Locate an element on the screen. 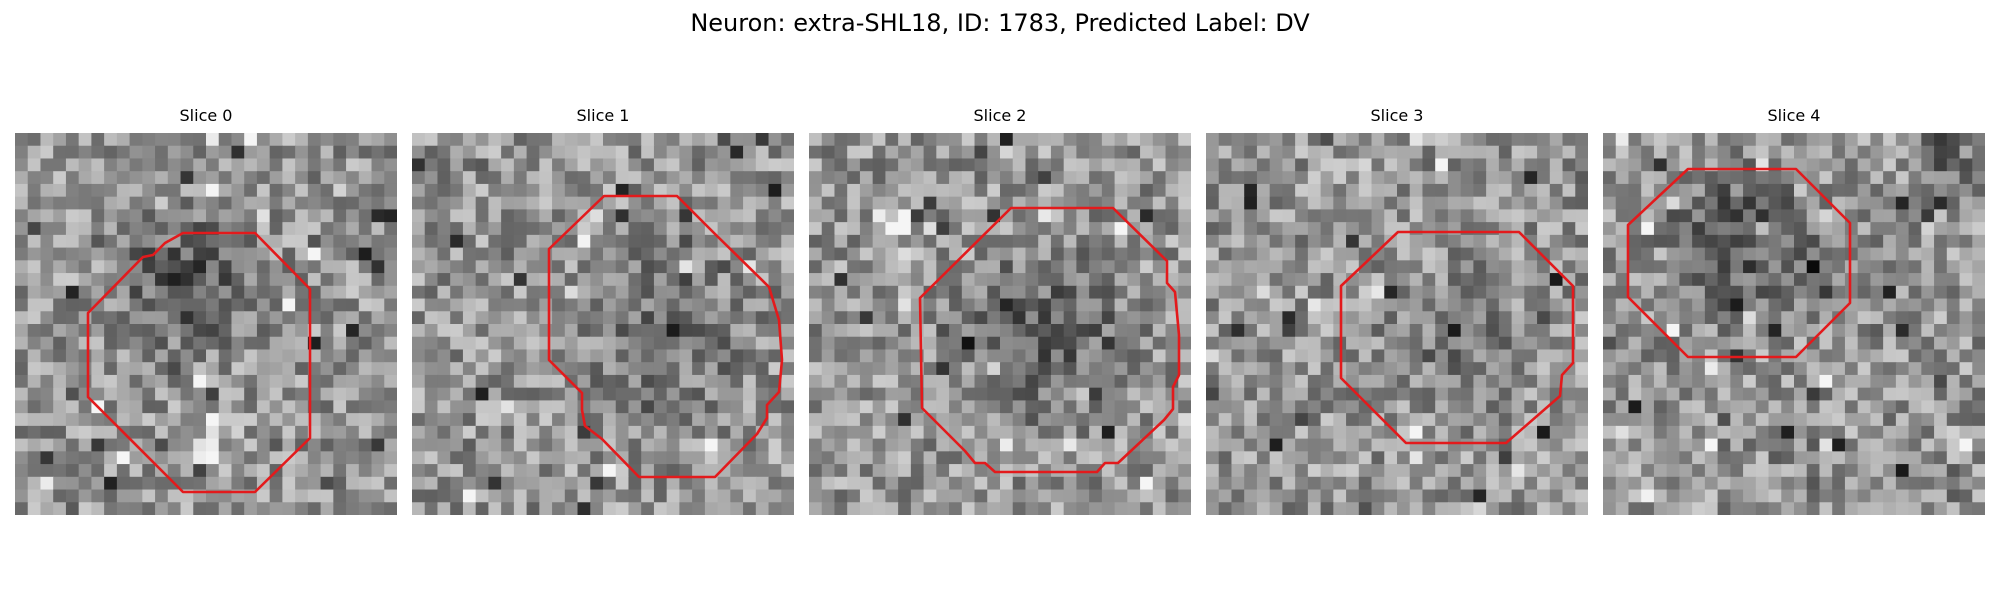 This screenshot has height=600, width=2000. slice-title: Slice 3 is located at coordinates (1397, 115).